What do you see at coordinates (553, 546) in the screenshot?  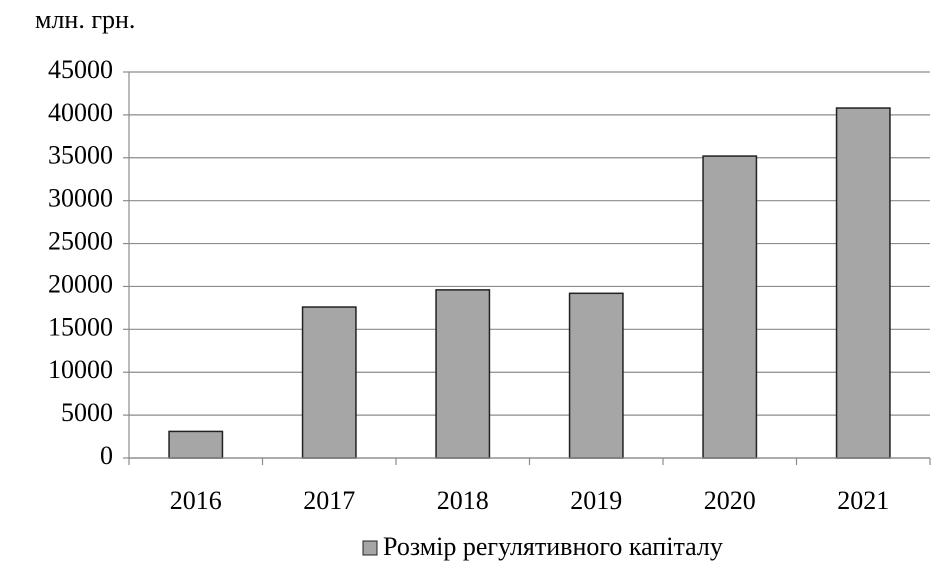 I see `legend-label: Розмір регулятивного капіталу` at bounding box center [553, 546].